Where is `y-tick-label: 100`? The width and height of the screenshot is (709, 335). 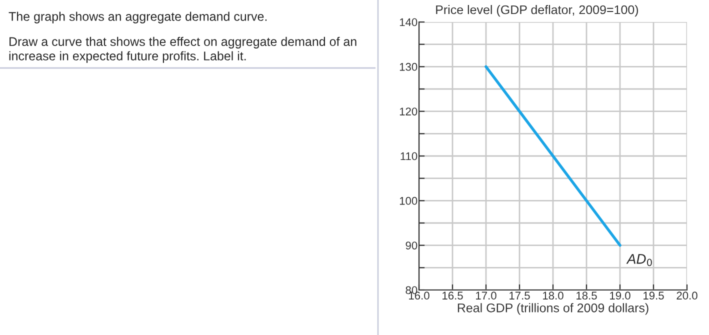
y-tick-label: 100 is located at coordinates (409, 200).